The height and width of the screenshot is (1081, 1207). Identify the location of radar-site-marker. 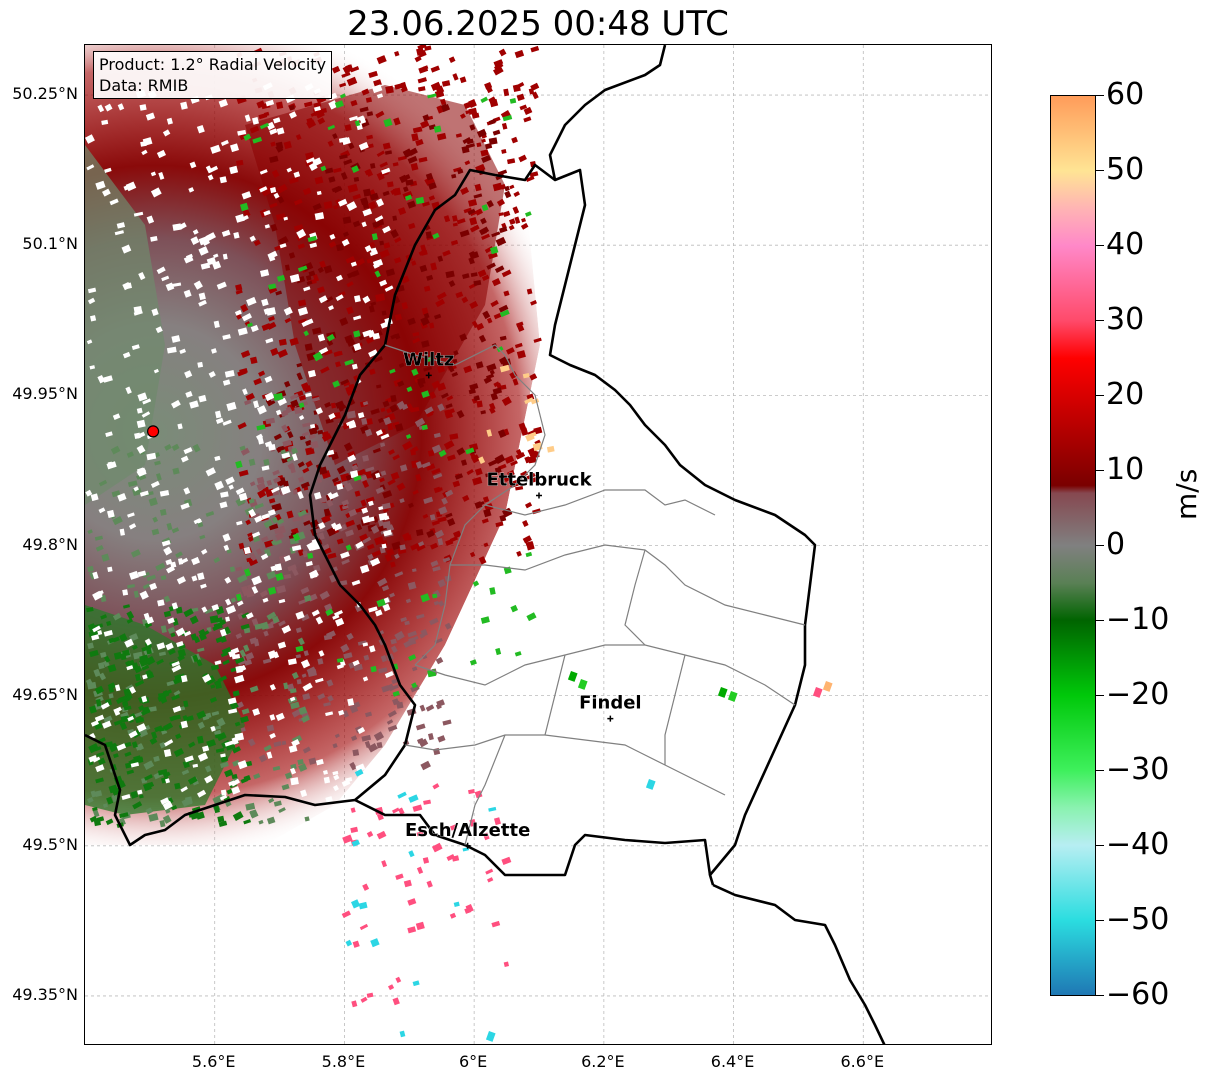
(153, 431).